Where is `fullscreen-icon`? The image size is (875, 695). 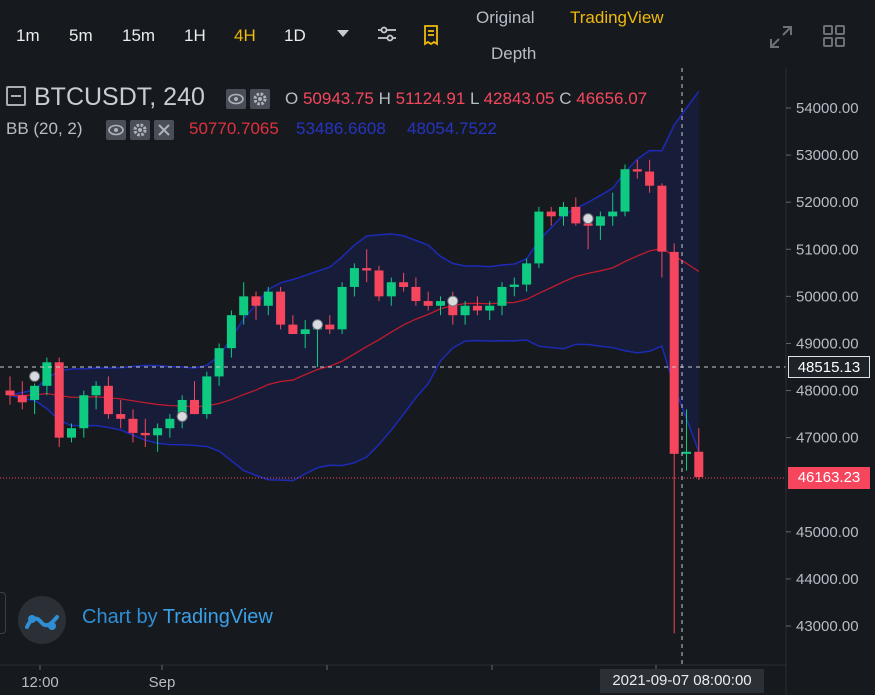 fullscreen-icon is located at coordinates (781, 39).